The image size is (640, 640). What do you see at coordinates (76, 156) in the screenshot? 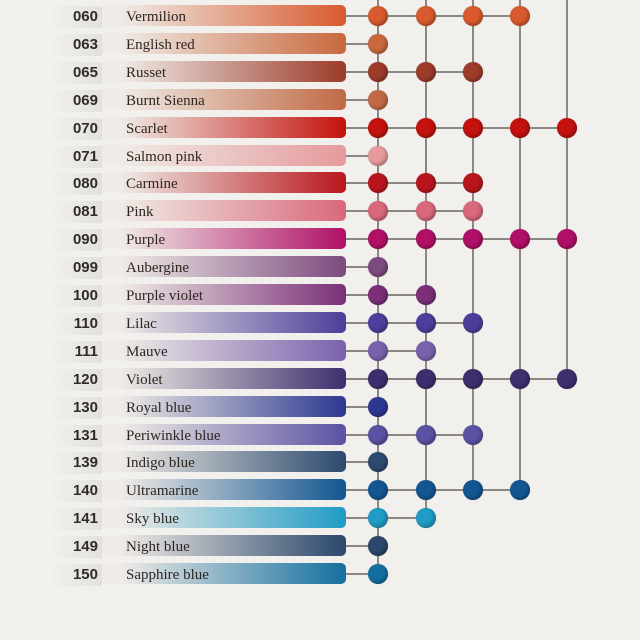
I see `color-code: 071` at bounding box center [76, 156].